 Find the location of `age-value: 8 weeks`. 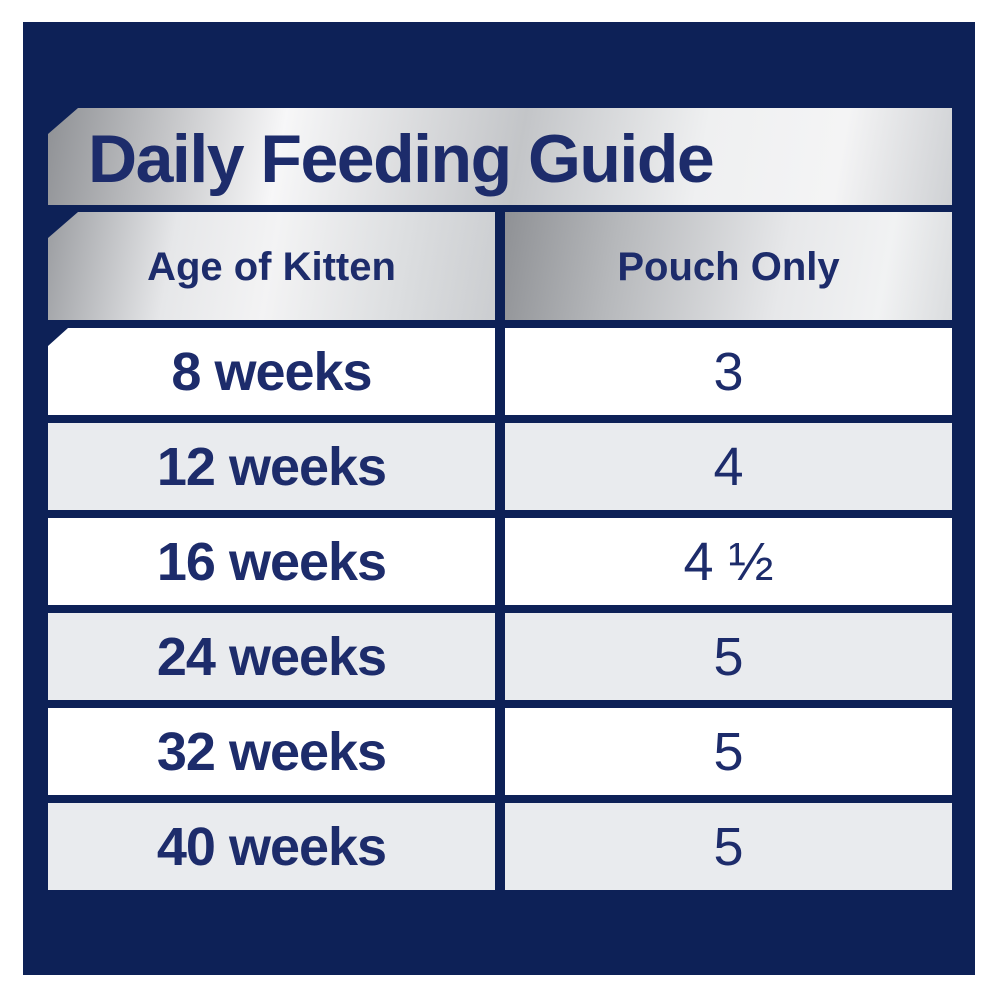

age-value: 8 weeks is located at coordinates (271, 371).